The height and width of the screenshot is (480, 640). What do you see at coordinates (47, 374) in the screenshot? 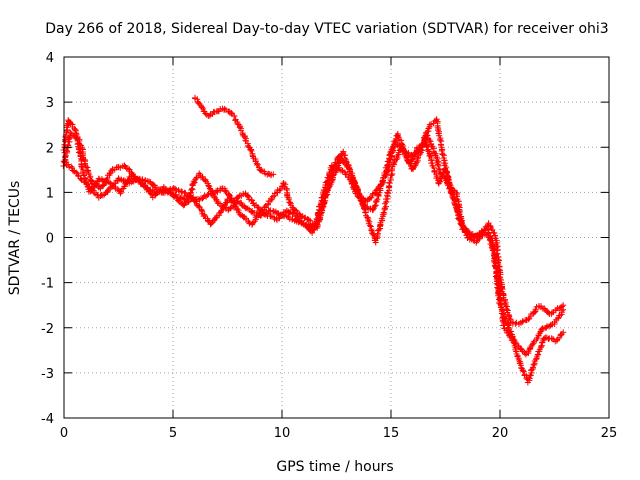
I see `y-tick-label: -3` at bounding box center [47, 374].